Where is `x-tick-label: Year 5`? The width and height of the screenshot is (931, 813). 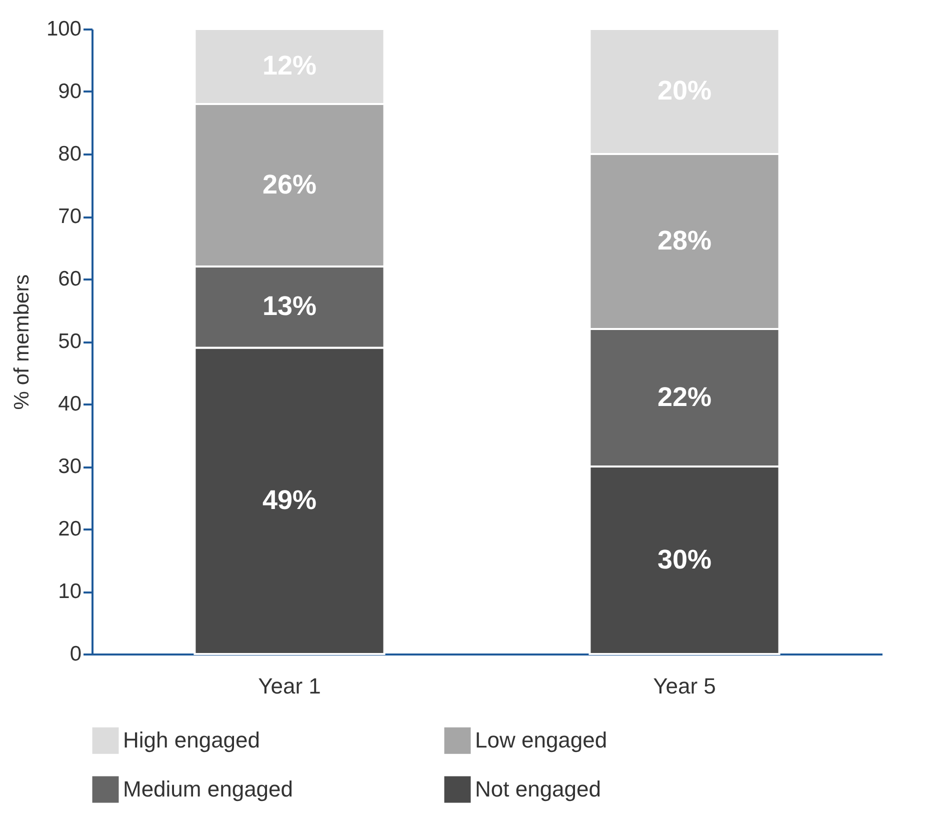 x-tick-label: Year 5 is located at coordinates (684, 686).